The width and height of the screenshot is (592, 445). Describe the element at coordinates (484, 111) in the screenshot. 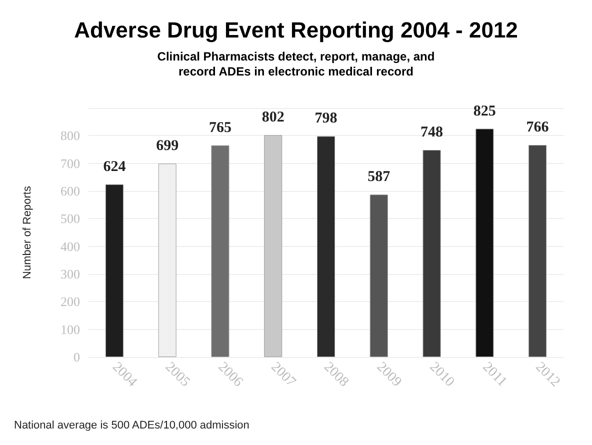

I see `data-label: 825` at that location.